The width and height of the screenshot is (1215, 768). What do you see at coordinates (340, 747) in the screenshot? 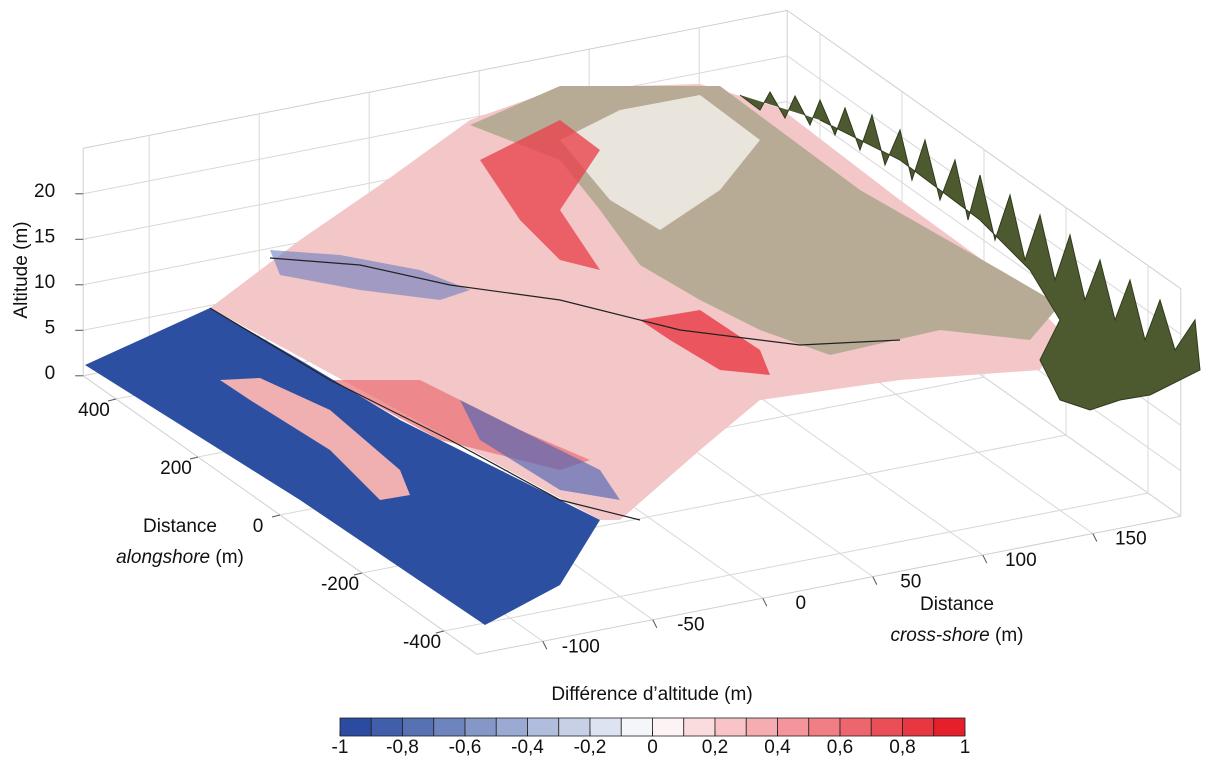
I see `colorbar-tick-label: -1` at bounding box center [340, 747].